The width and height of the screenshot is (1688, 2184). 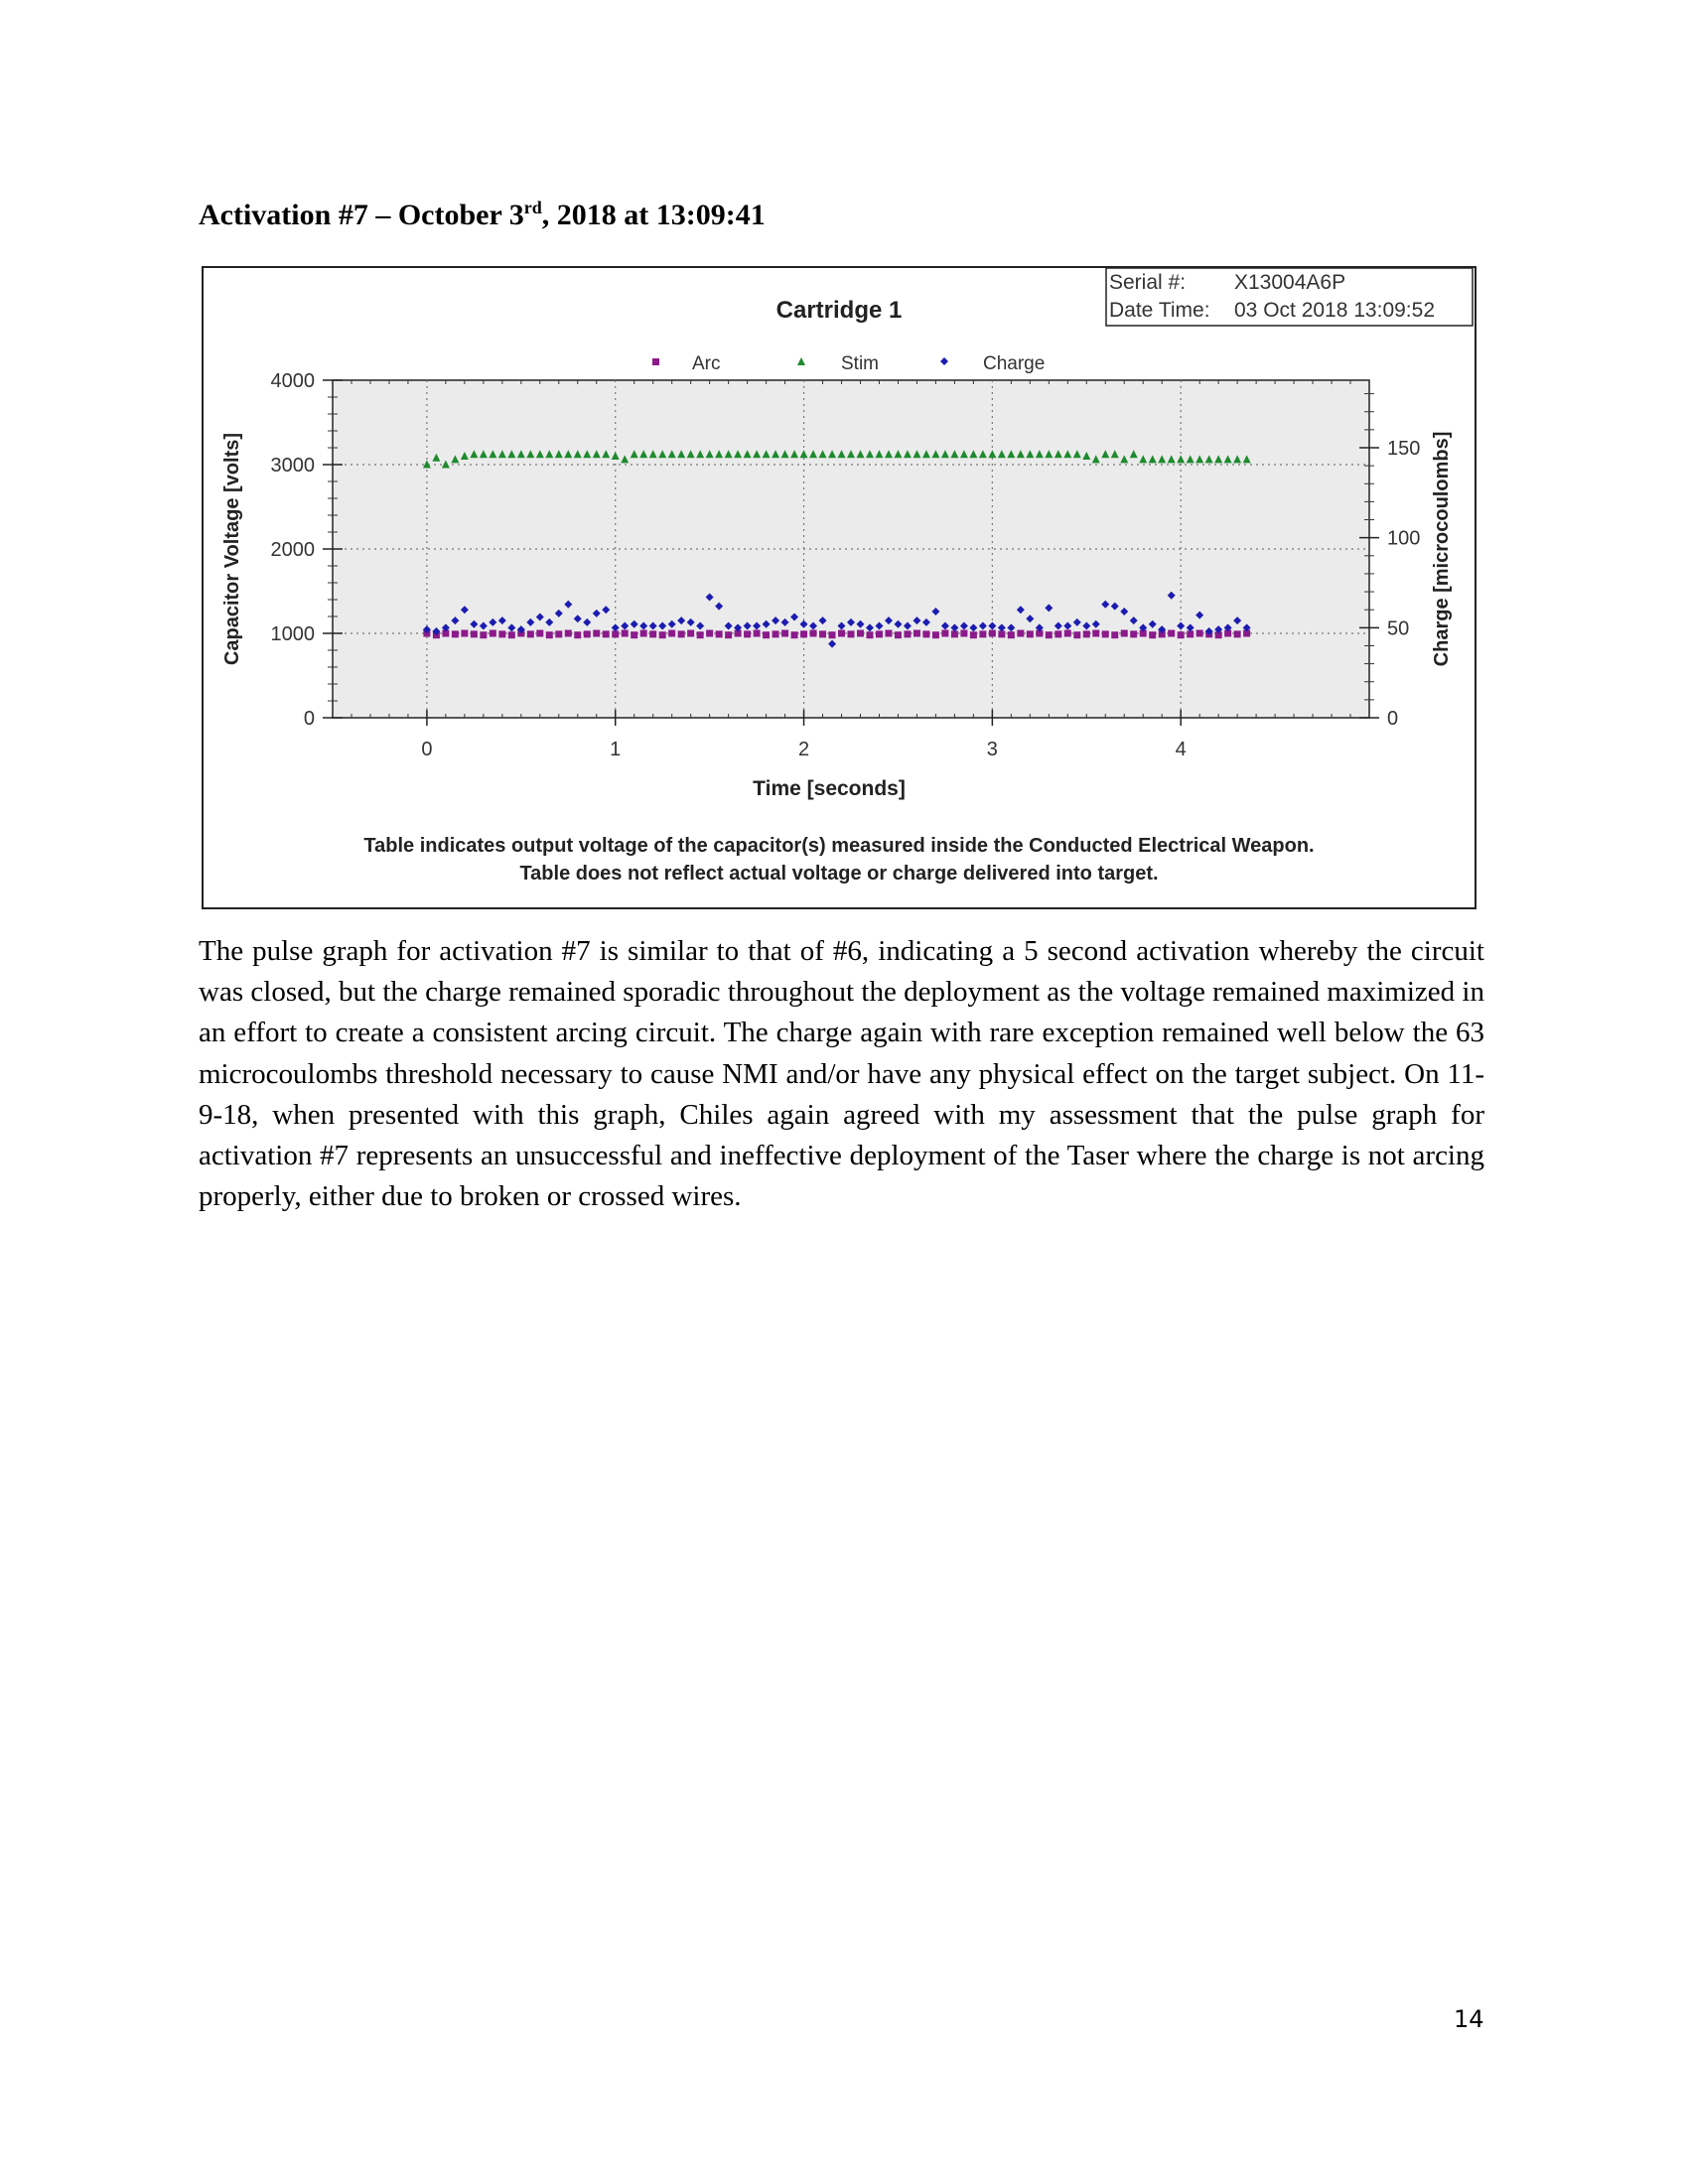 What do you see at coordinates (1147, 282) in the screenshot?
I see `serial-label: Serial #:` at bounding box center [1147, 282].